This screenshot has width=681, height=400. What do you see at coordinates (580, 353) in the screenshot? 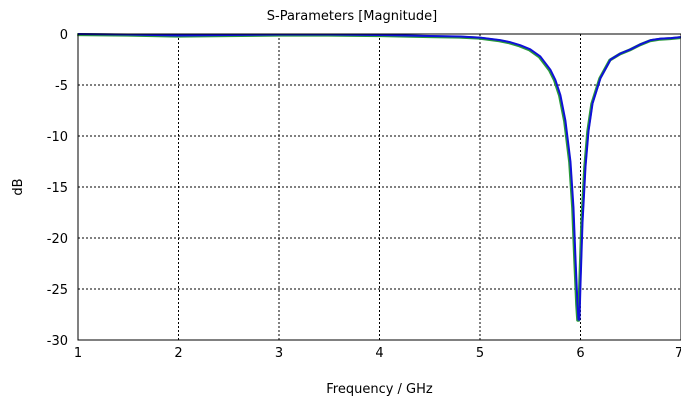
I see `x-tick-label: 6` at bounding box center [580, 353].